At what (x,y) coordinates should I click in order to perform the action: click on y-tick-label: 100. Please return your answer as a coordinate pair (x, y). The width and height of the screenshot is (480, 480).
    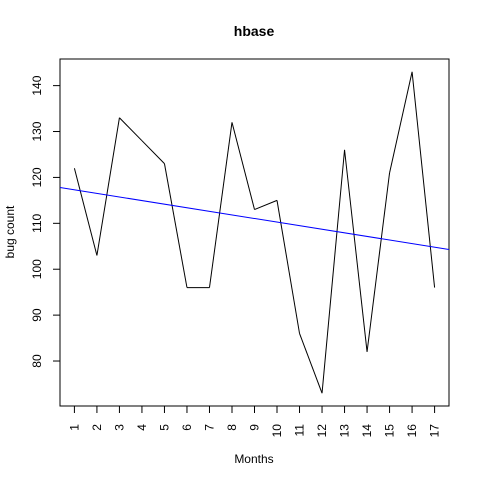
    Looking at the image, I should click on (37, 269).